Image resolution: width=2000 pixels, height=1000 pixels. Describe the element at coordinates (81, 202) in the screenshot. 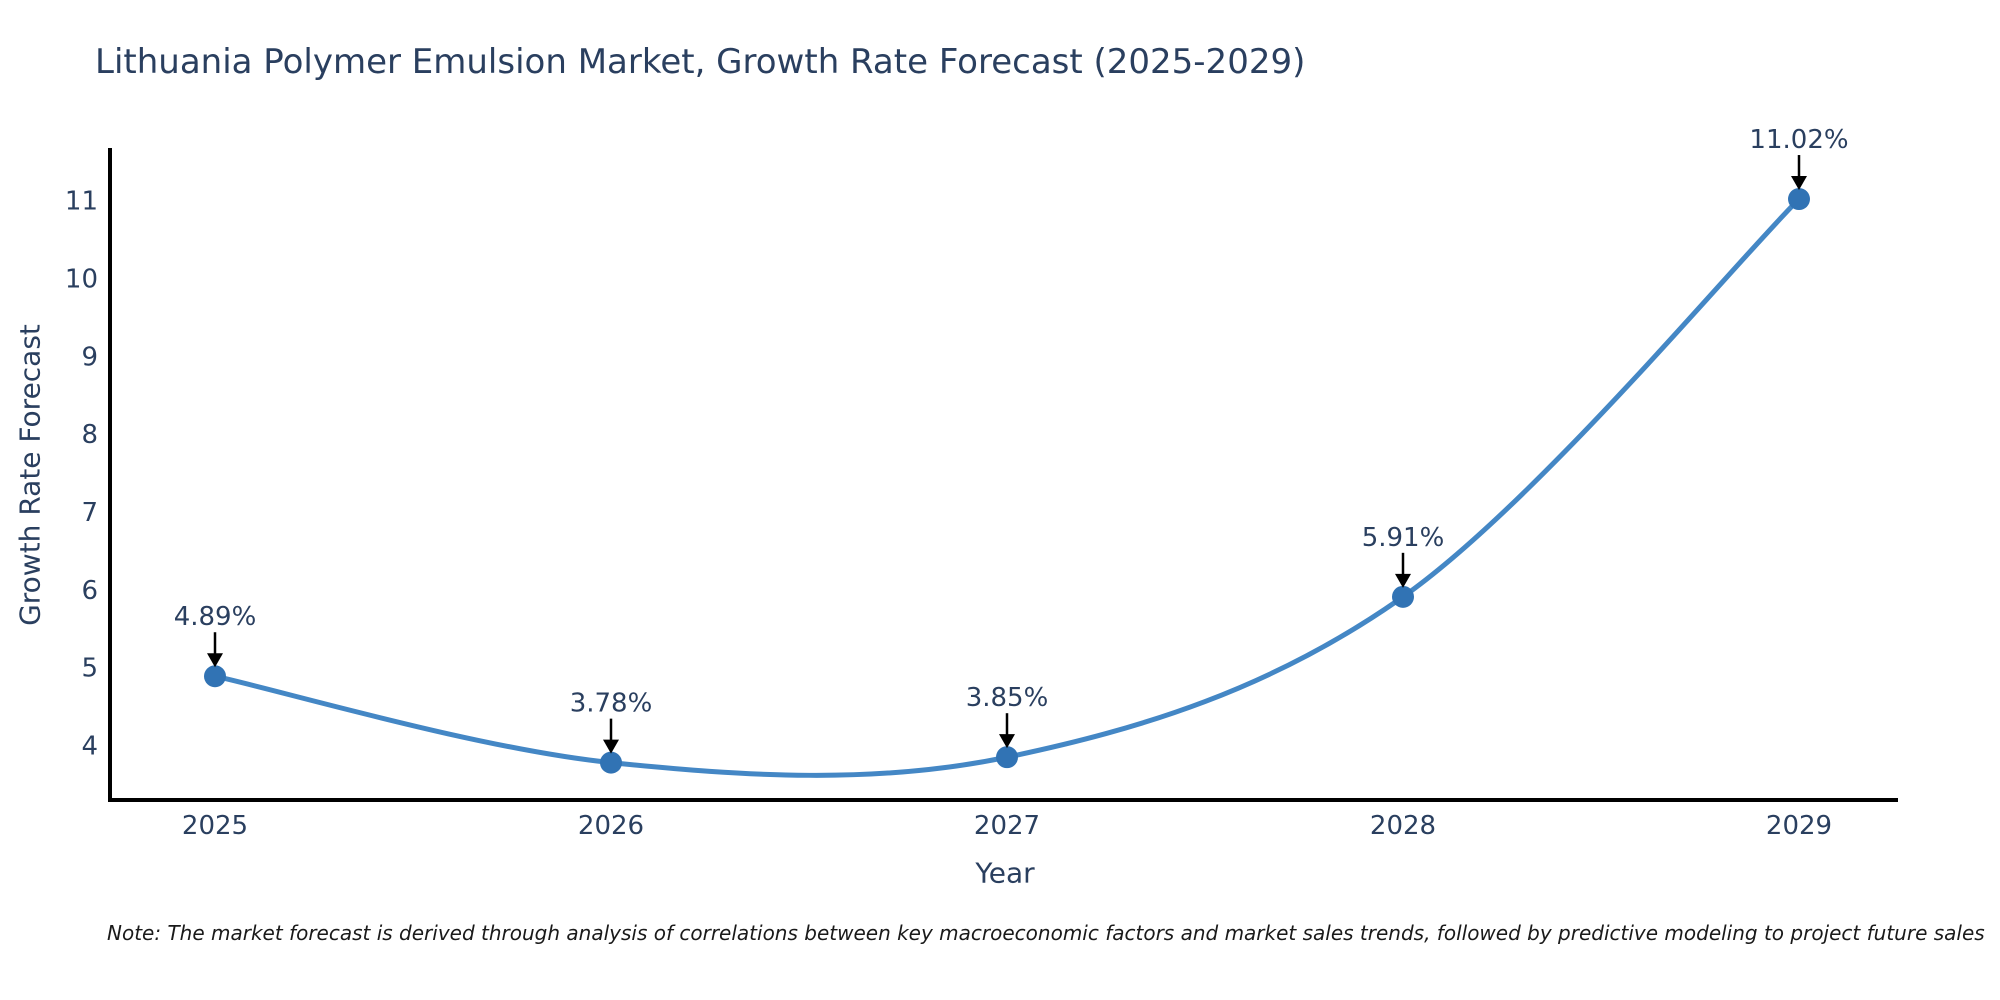

I see `y-tick-label: 11` at that location.